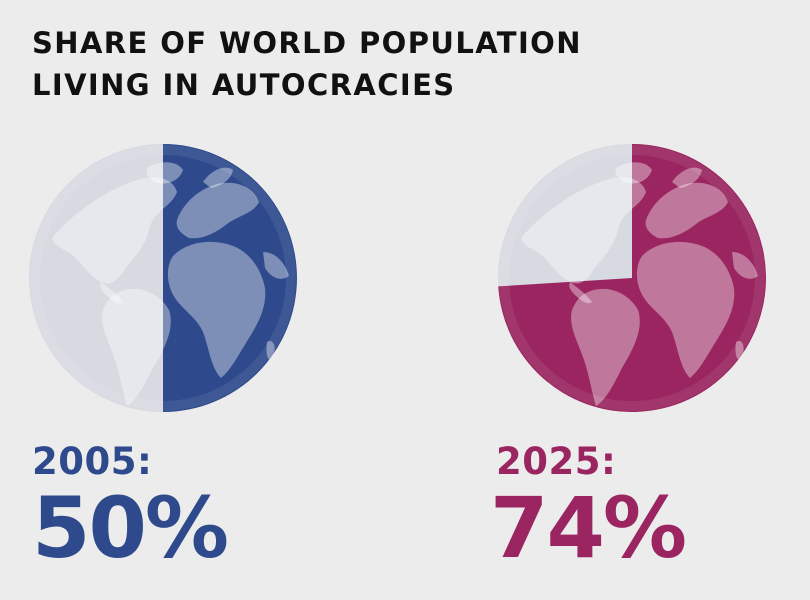  What do you see at coordinates (130, 528) in the screenshot?
I see `share-value-2005: 50%` at bounding box center [130, 528].